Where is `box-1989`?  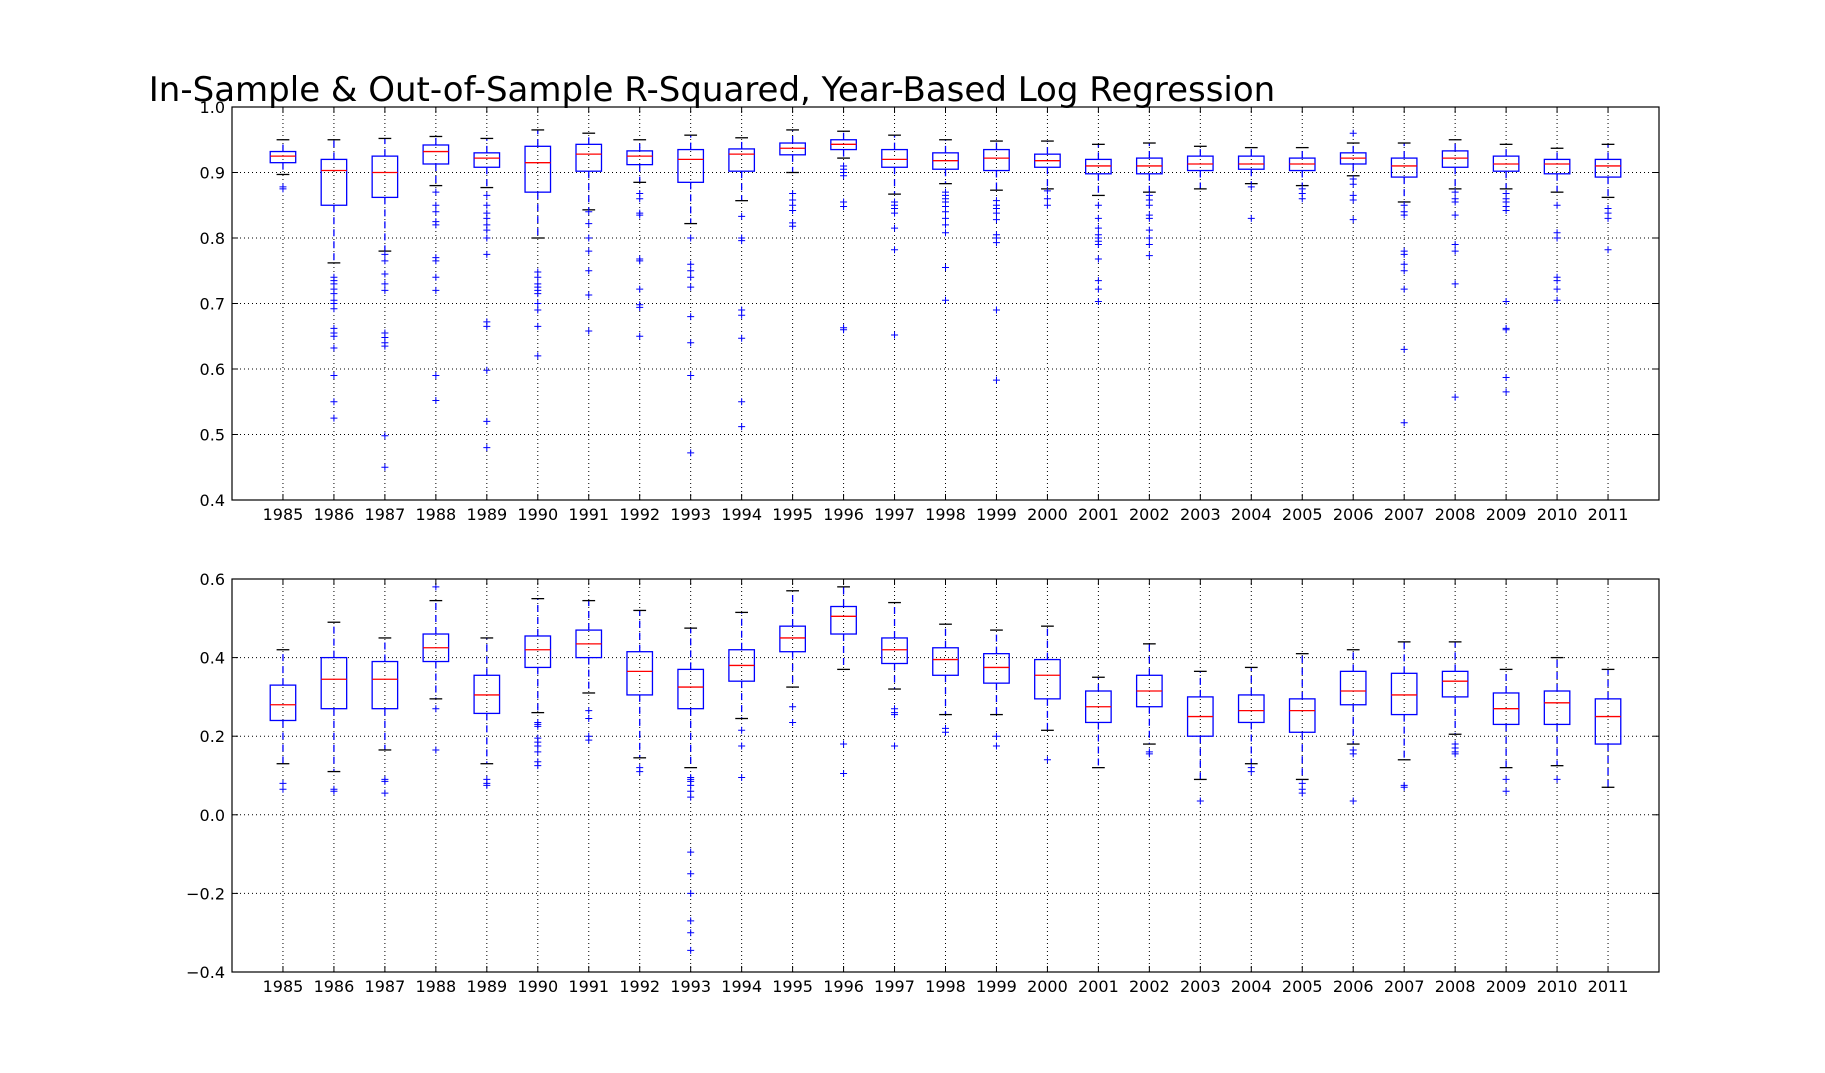 box-1989 is located at coordinates (487, 294).